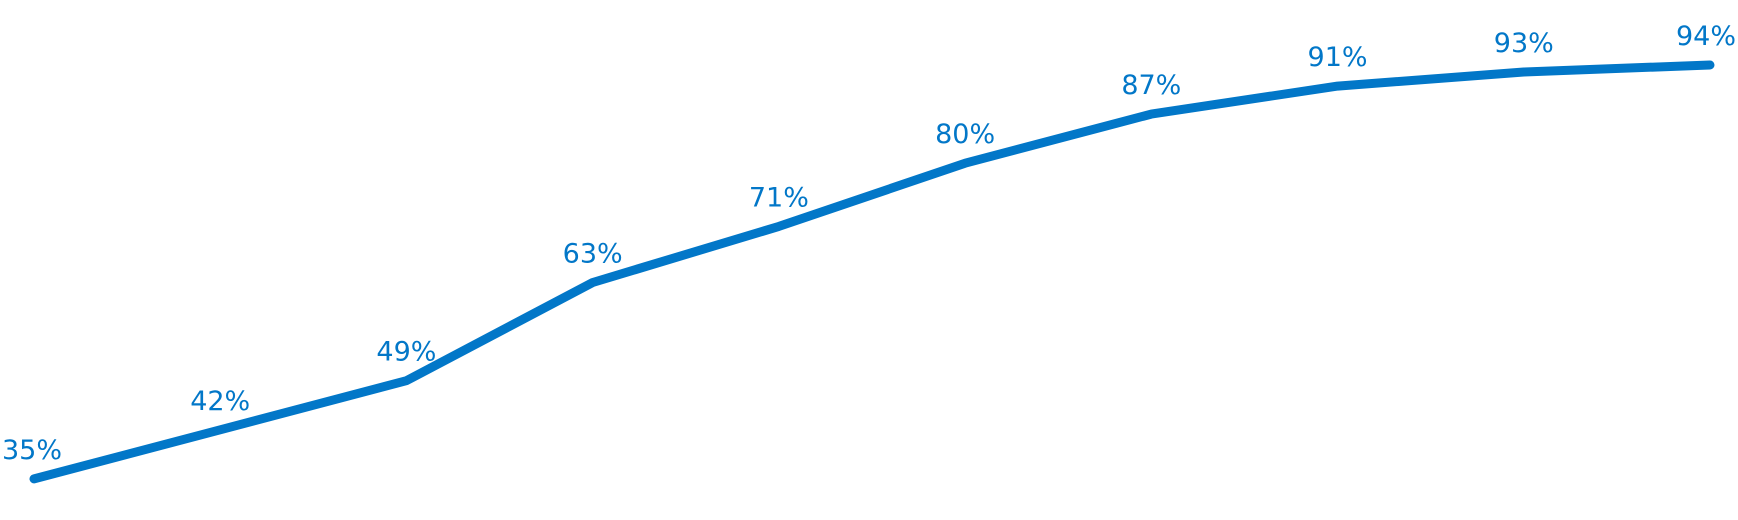 This screenshot has width=1738, height=520. Describe the element at coordinates (220, 401) in the screenshot. I see `data-label: 42%` at that location.